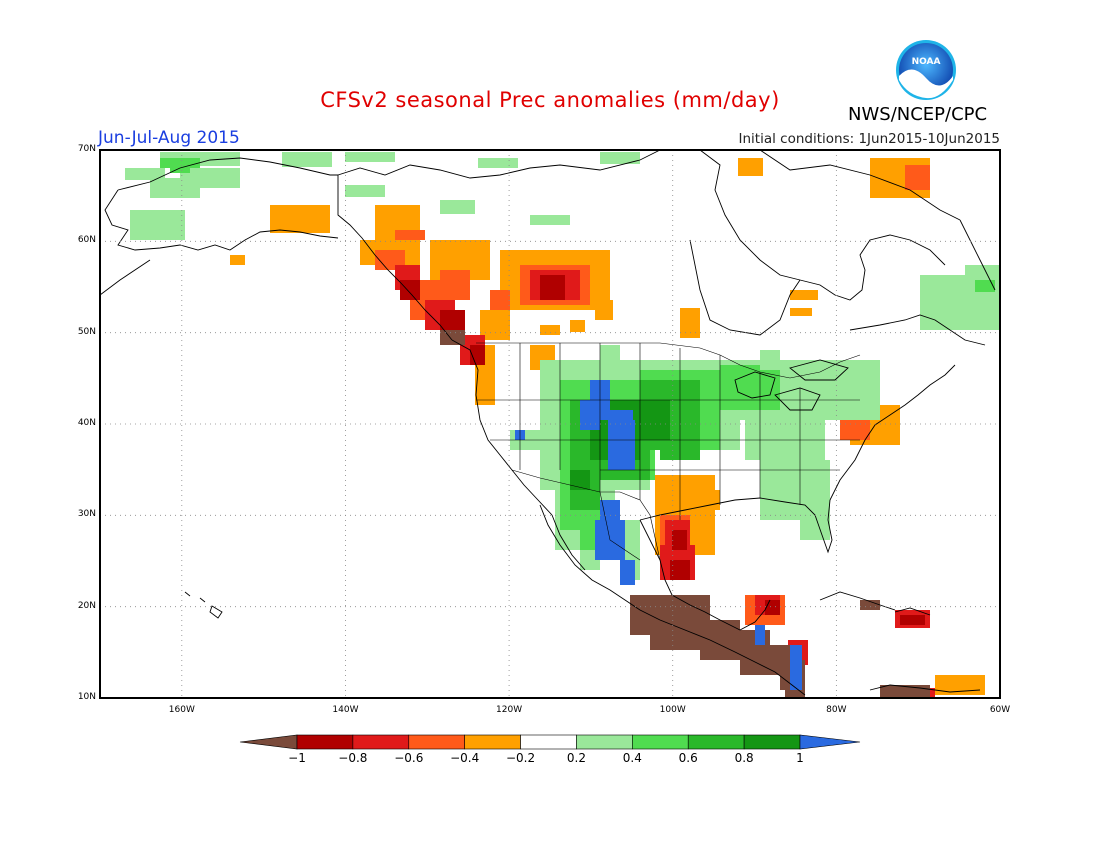  I want to click on colorbar-tick-label: −0.4, so click(465, 758).